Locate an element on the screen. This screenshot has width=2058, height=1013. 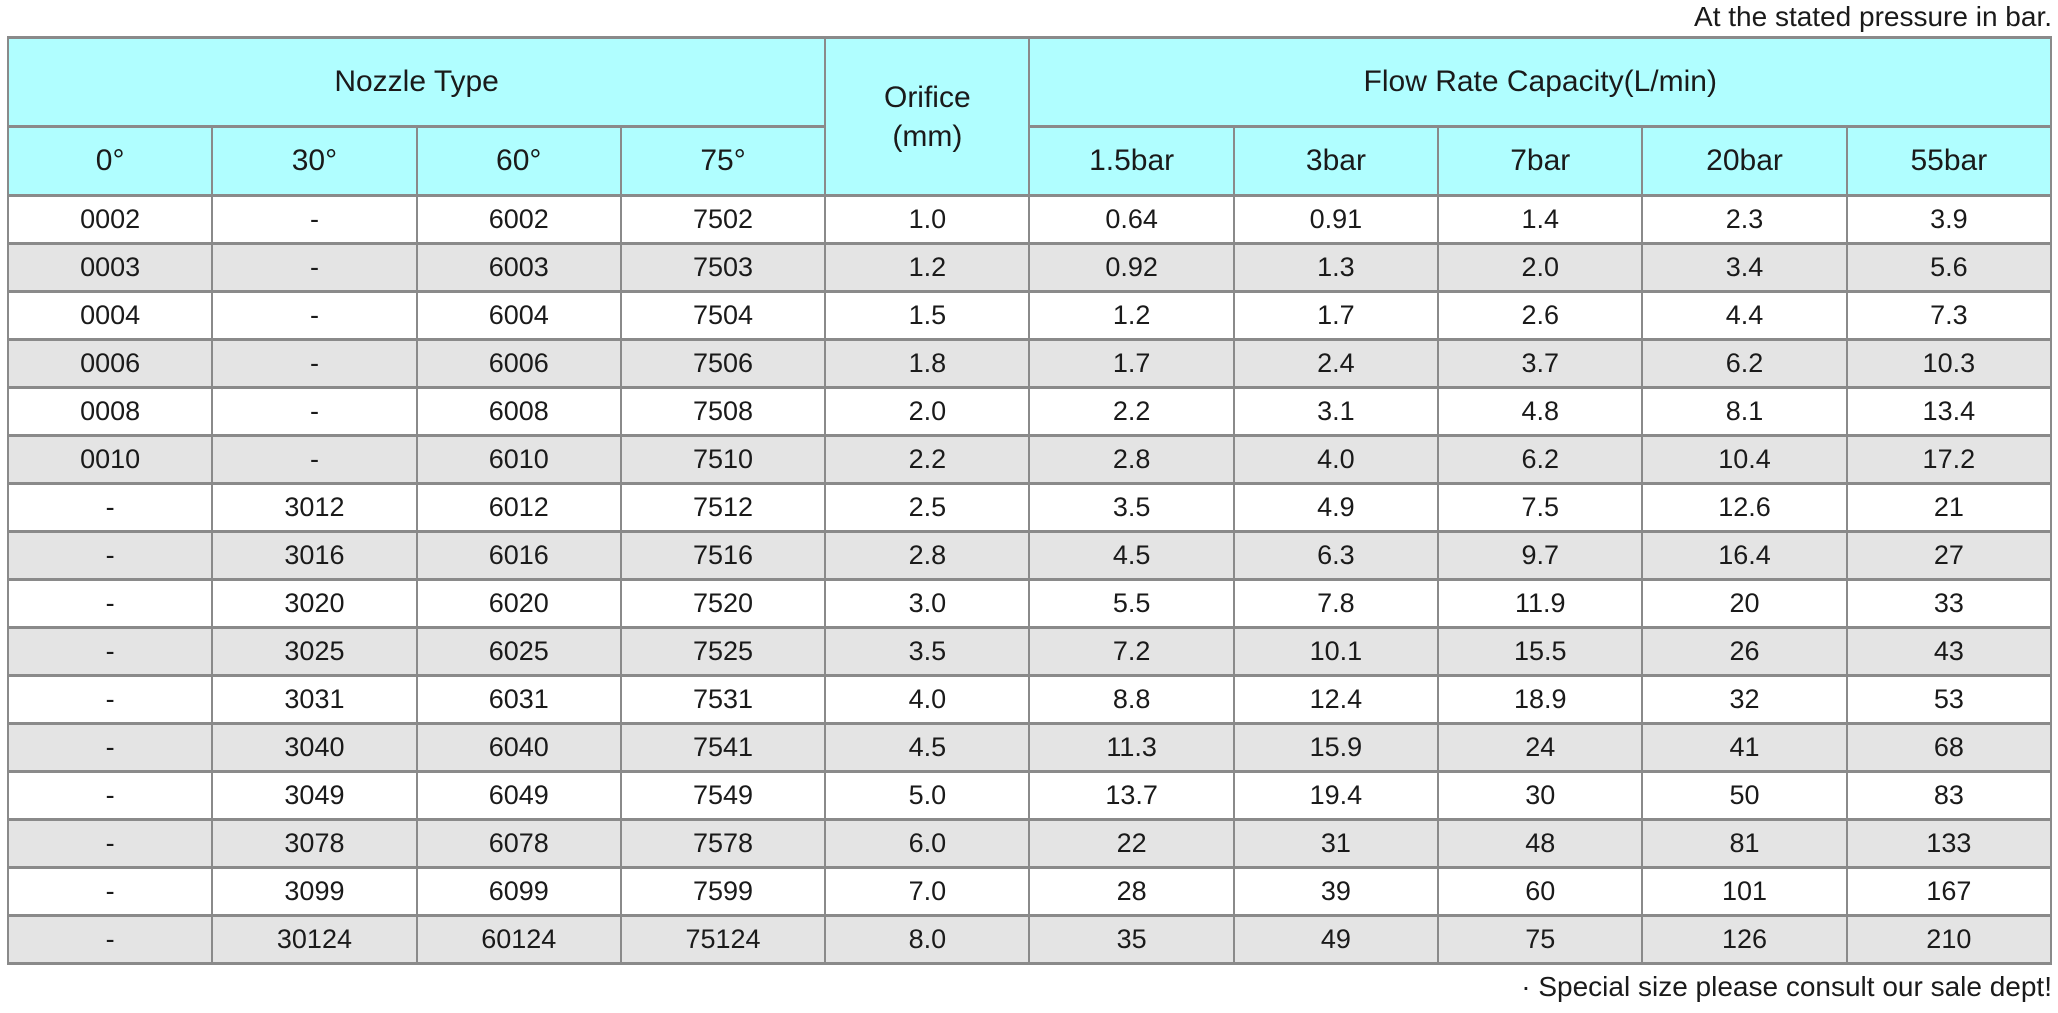
table-cell: 167 is located at coordinates (1949, 891).